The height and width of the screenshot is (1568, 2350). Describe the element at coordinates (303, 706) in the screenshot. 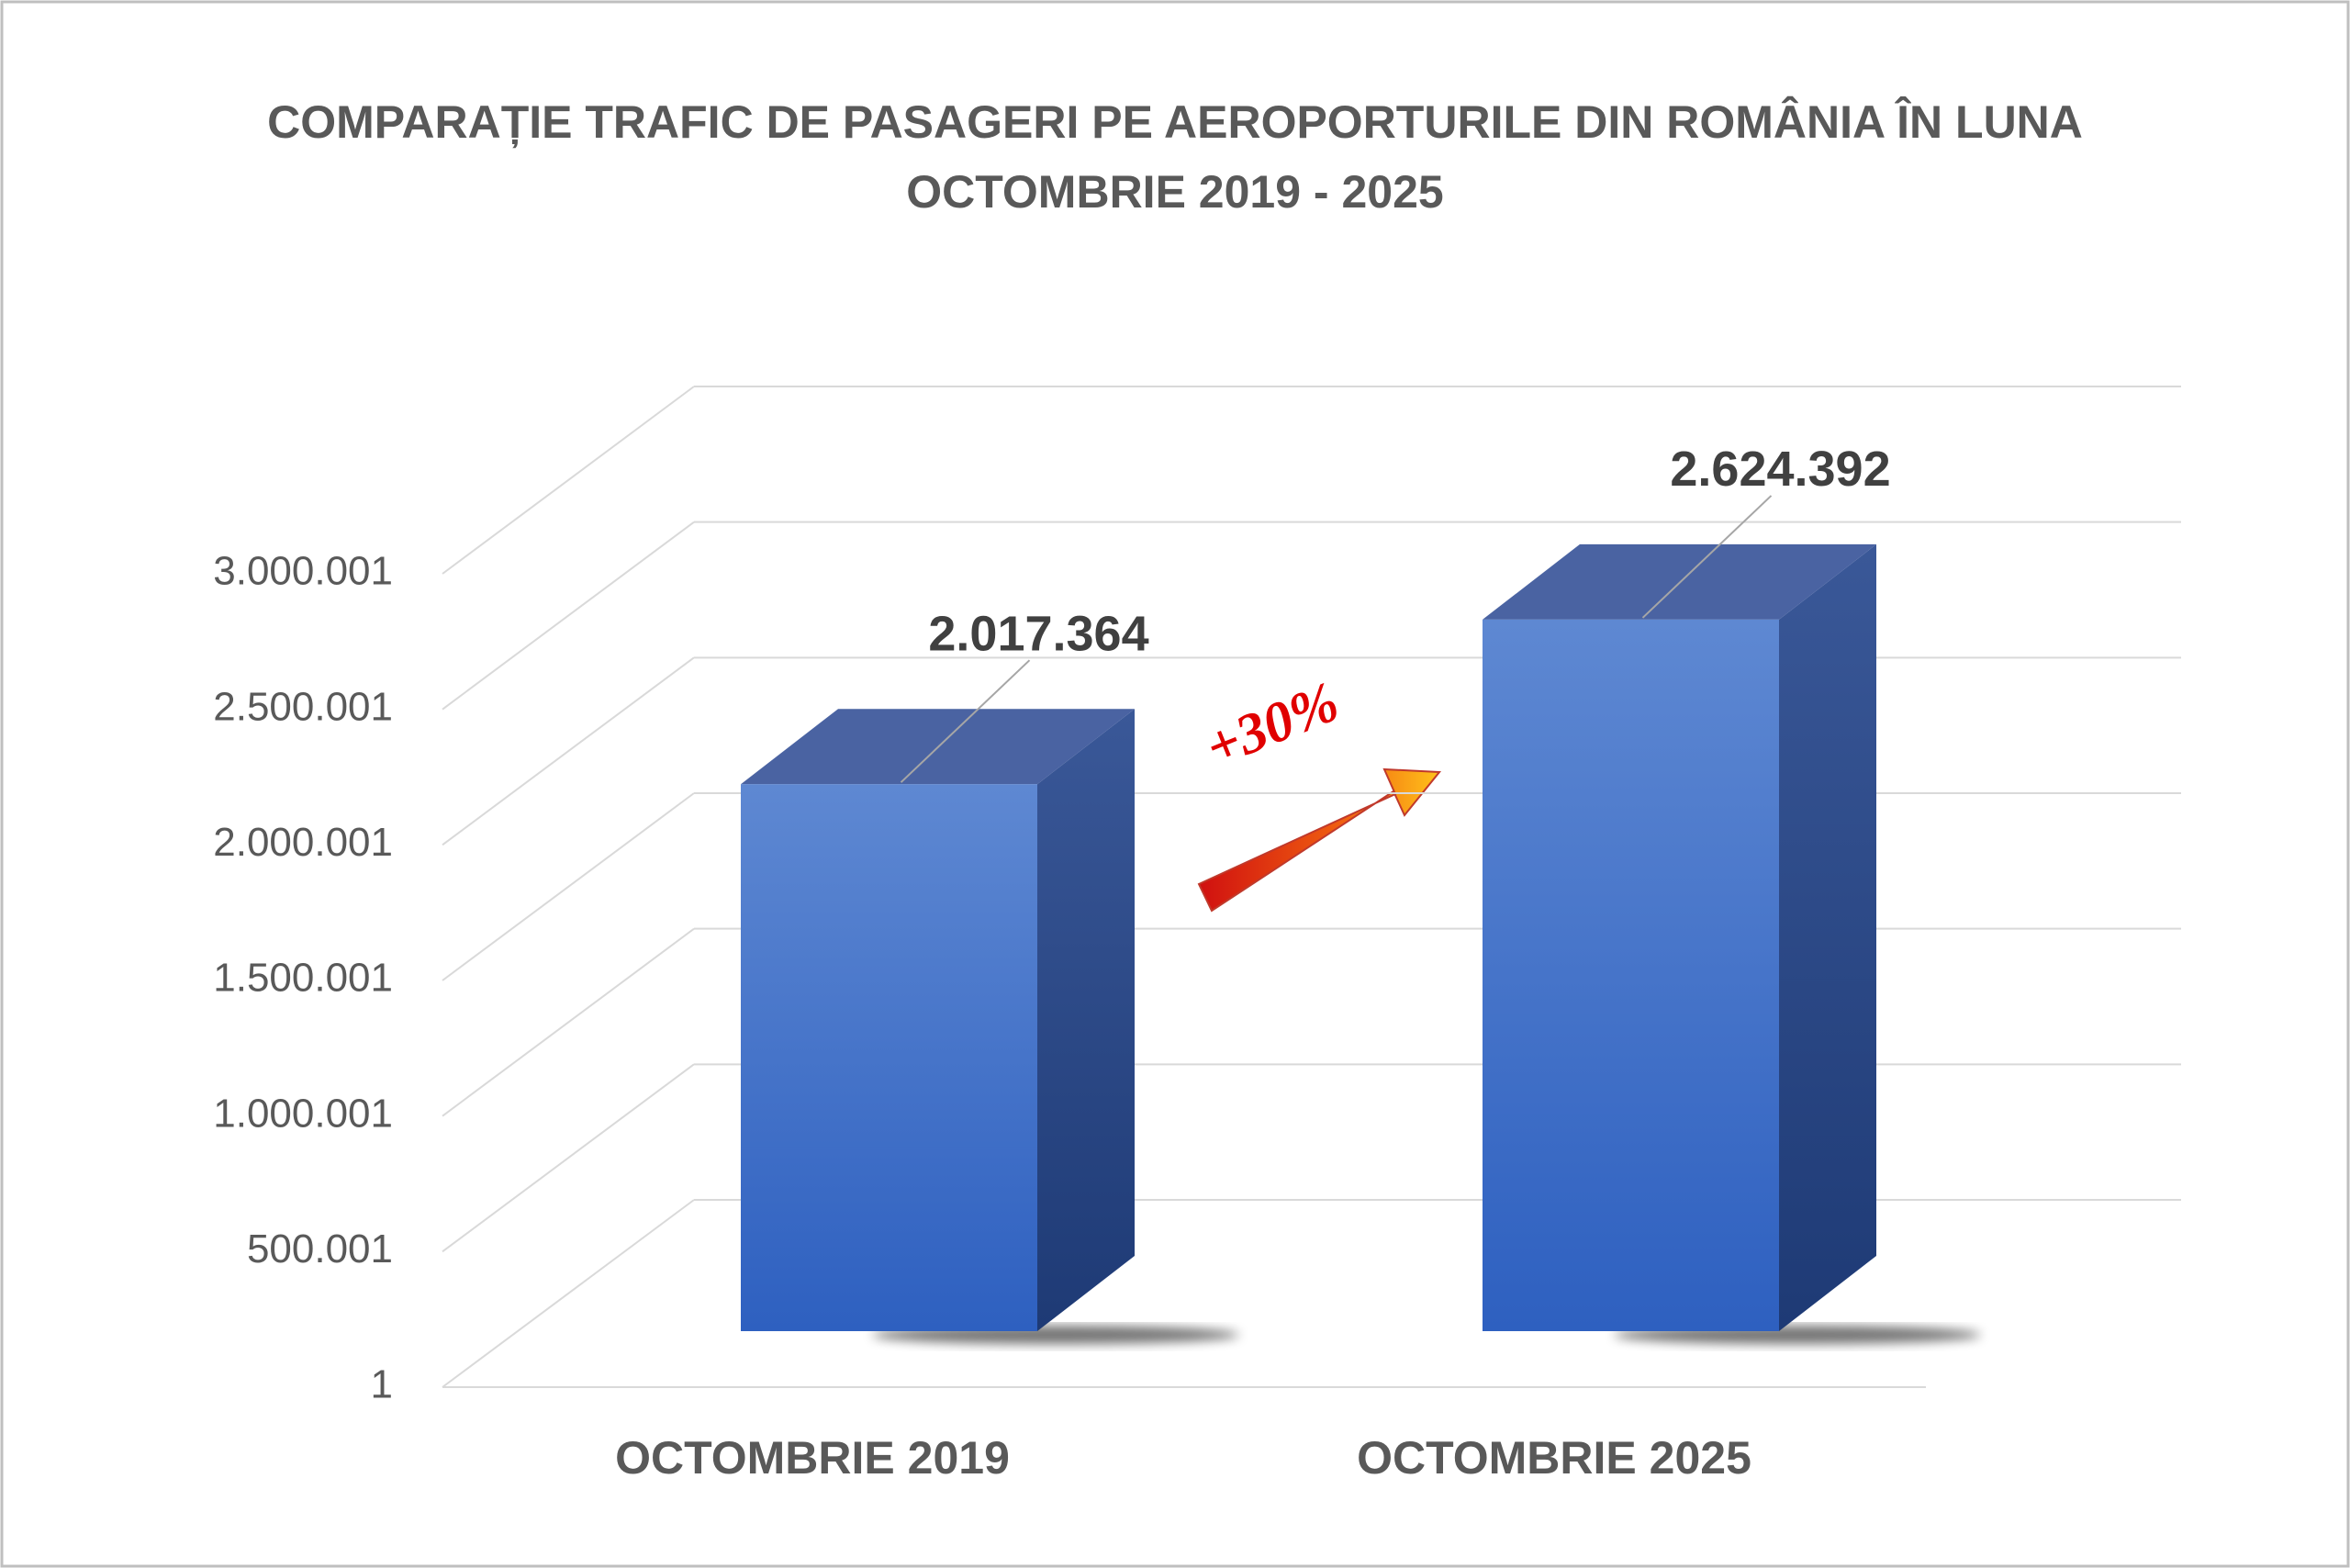

I see `y-tick-label: 2.500.001` at that location.